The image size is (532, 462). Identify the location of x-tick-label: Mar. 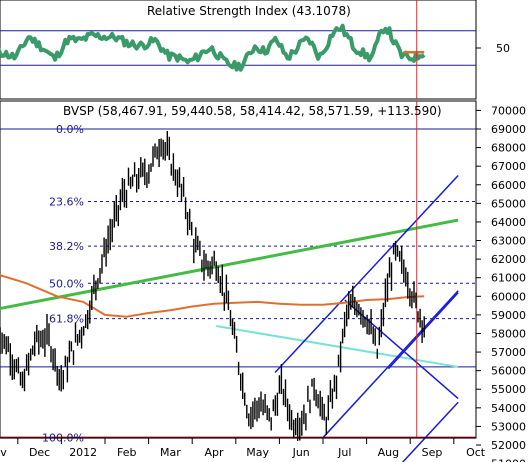
(170, 452).